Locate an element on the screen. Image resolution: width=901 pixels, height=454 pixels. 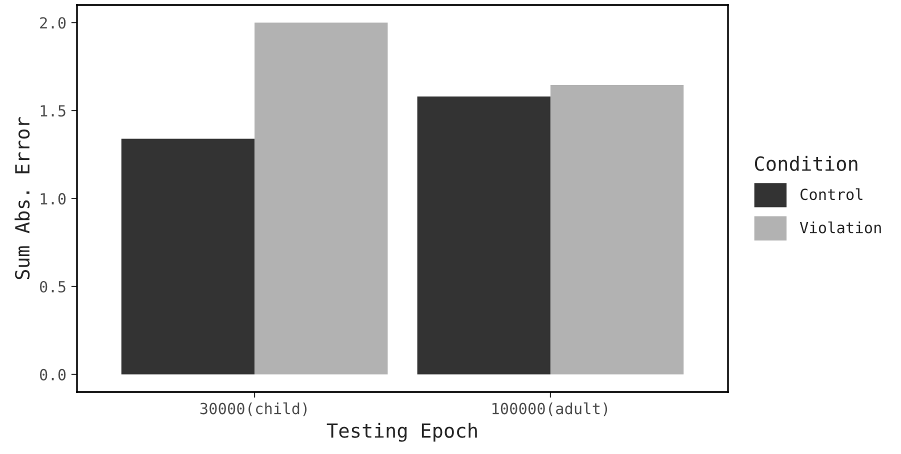
x-tick-label: 30000(child) is located at coordinates (253, 409).